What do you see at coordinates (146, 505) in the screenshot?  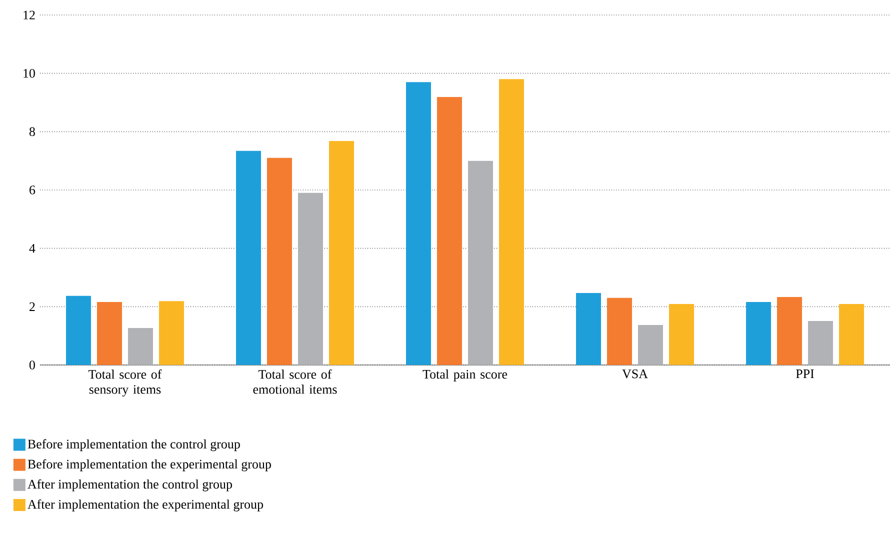 I see `legend-label: After implementation the experimental group` at bounding box center [146, 505].